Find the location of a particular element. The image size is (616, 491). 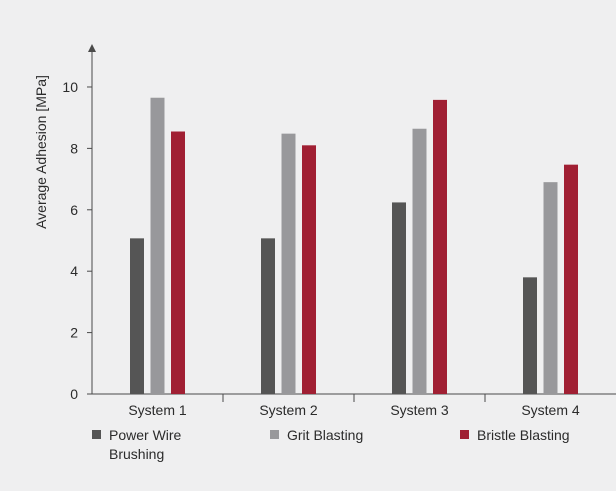

legend-label: Power Wire is located at coordinates (145, 435).